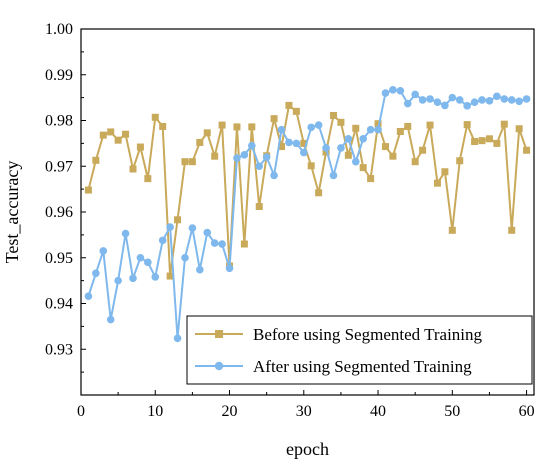 The height and width of the screenshot is (475, 550). I want to click on y-tick-label: 1.00, so click(59, 29).